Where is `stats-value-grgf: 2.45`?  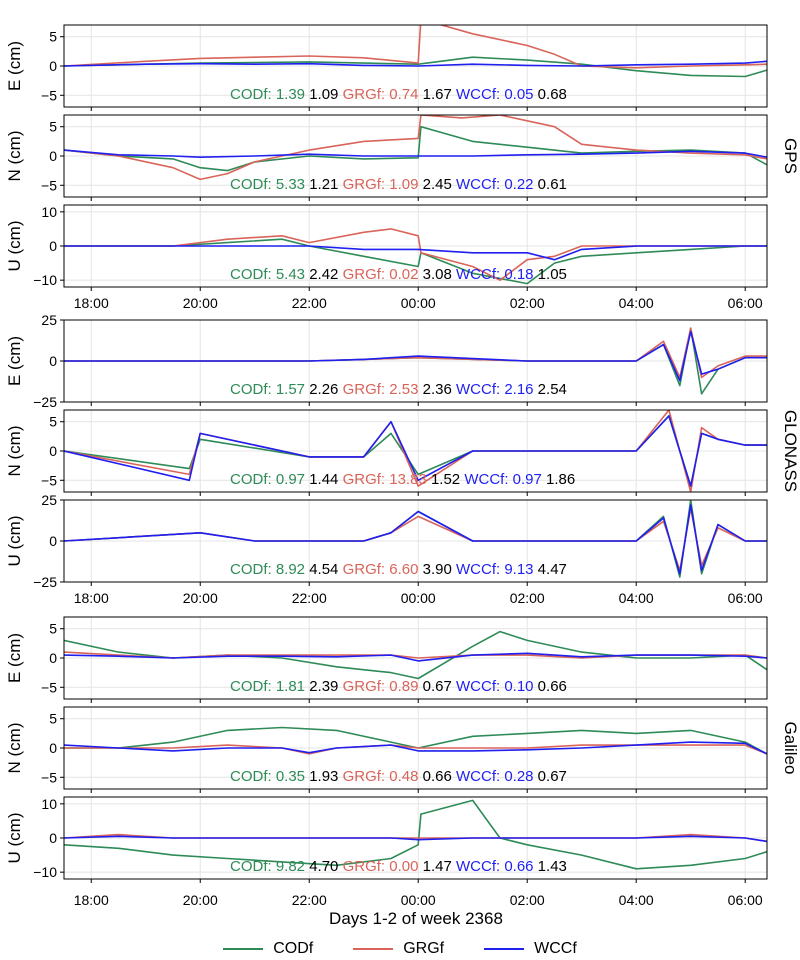 stats-value-grgf: 2.45 is located at coordinates (434, 184).